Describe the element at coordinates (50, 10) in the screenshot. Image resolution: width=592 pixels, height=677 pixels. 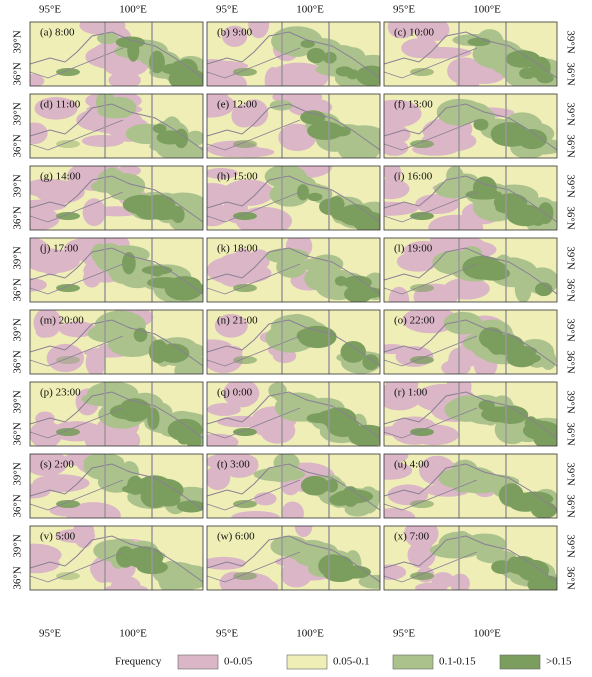
I see `lon-label: 95°E` at that location.